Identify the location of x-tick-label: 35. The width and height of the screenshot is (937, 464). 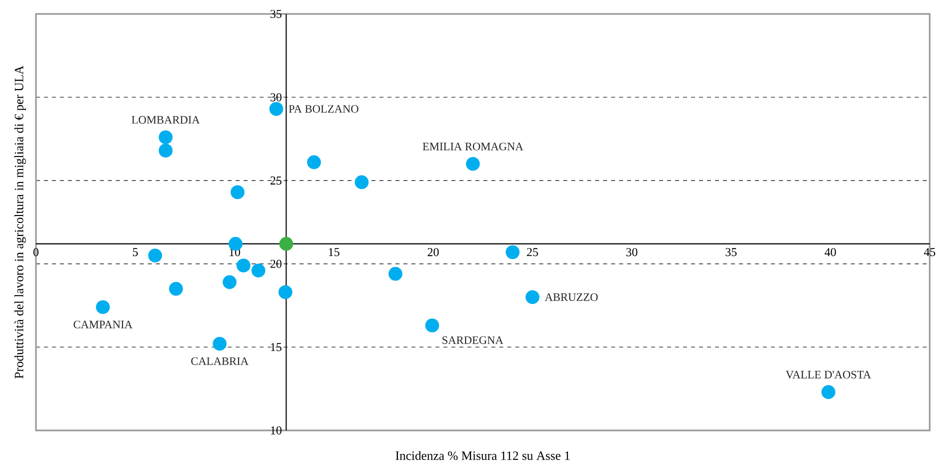
(731, 252).